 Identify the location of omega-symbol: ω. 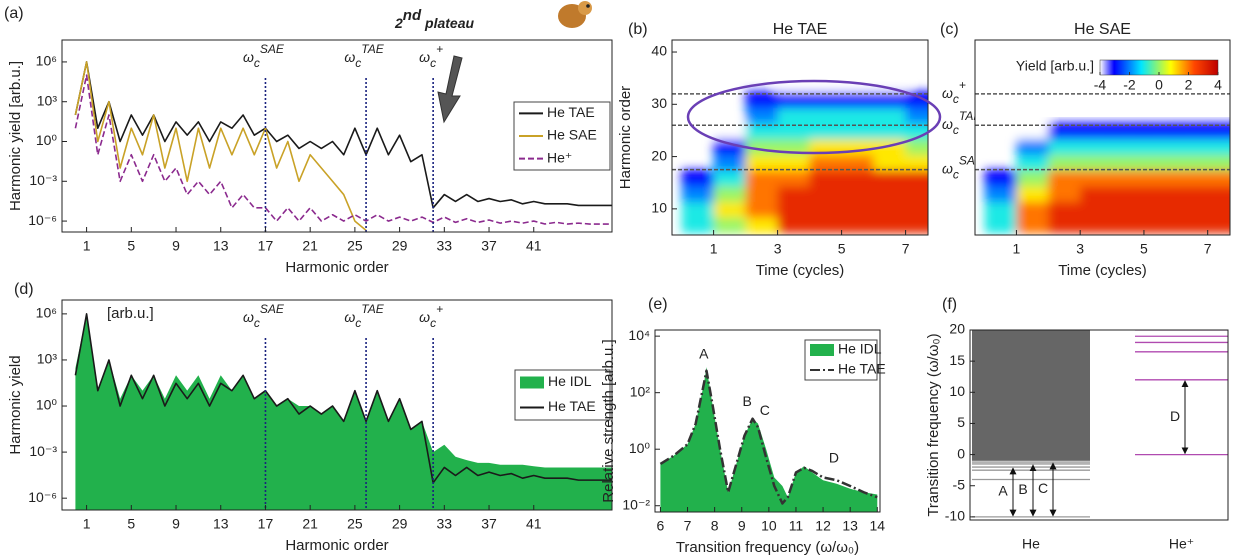
(947, 168).